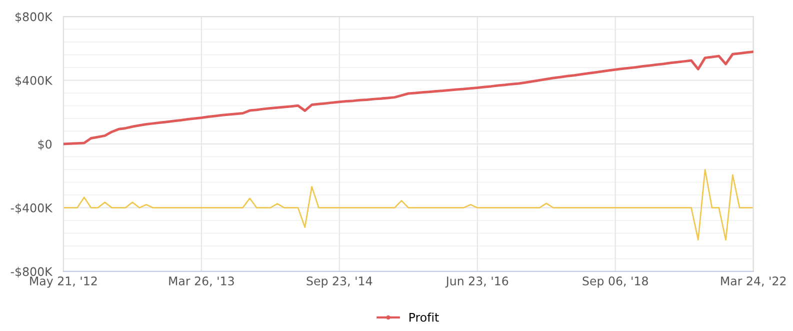  Describe the element at coordinates (753, 281) in the screenshot. I see `x-tick-label: Mar 24, '22` at that location.